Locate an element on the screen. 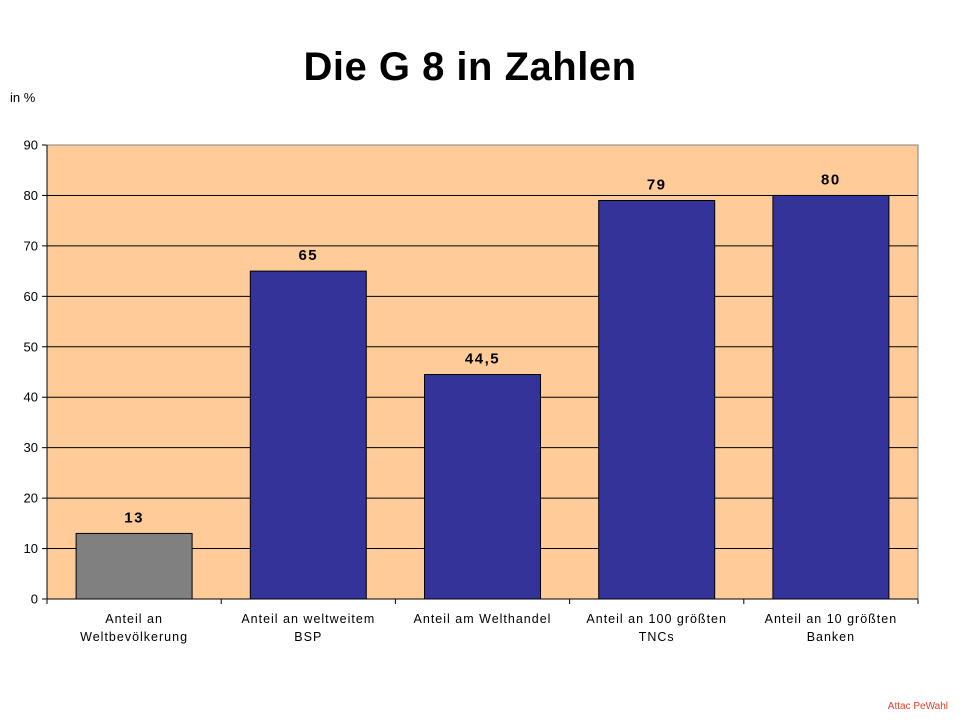 This screenshot has width=960, height=720. y-tick-label: 10 is located at coordinates (31, 548).